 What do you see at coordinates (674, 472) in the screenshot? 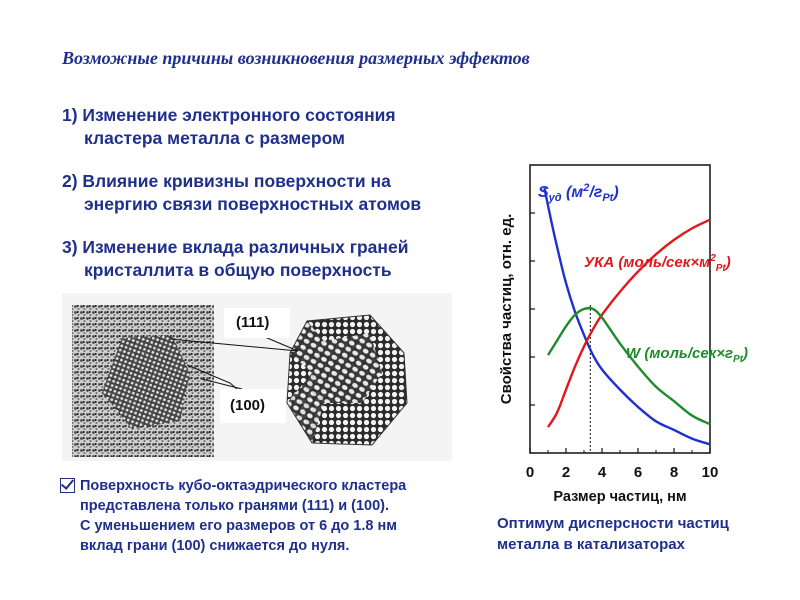
I see `x-tick-label: 8` at bounding box center [674, 472].